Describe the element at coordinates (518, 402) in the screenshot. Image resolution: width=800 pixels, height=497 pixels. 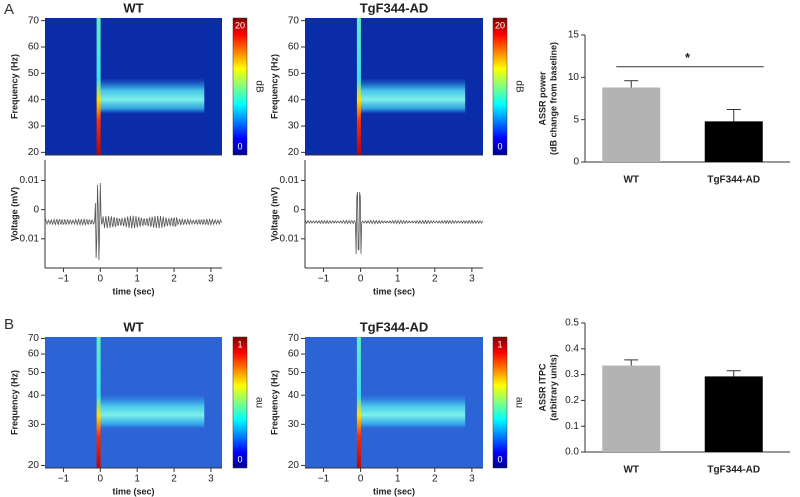
I see `colorbar-label: au` at that location.